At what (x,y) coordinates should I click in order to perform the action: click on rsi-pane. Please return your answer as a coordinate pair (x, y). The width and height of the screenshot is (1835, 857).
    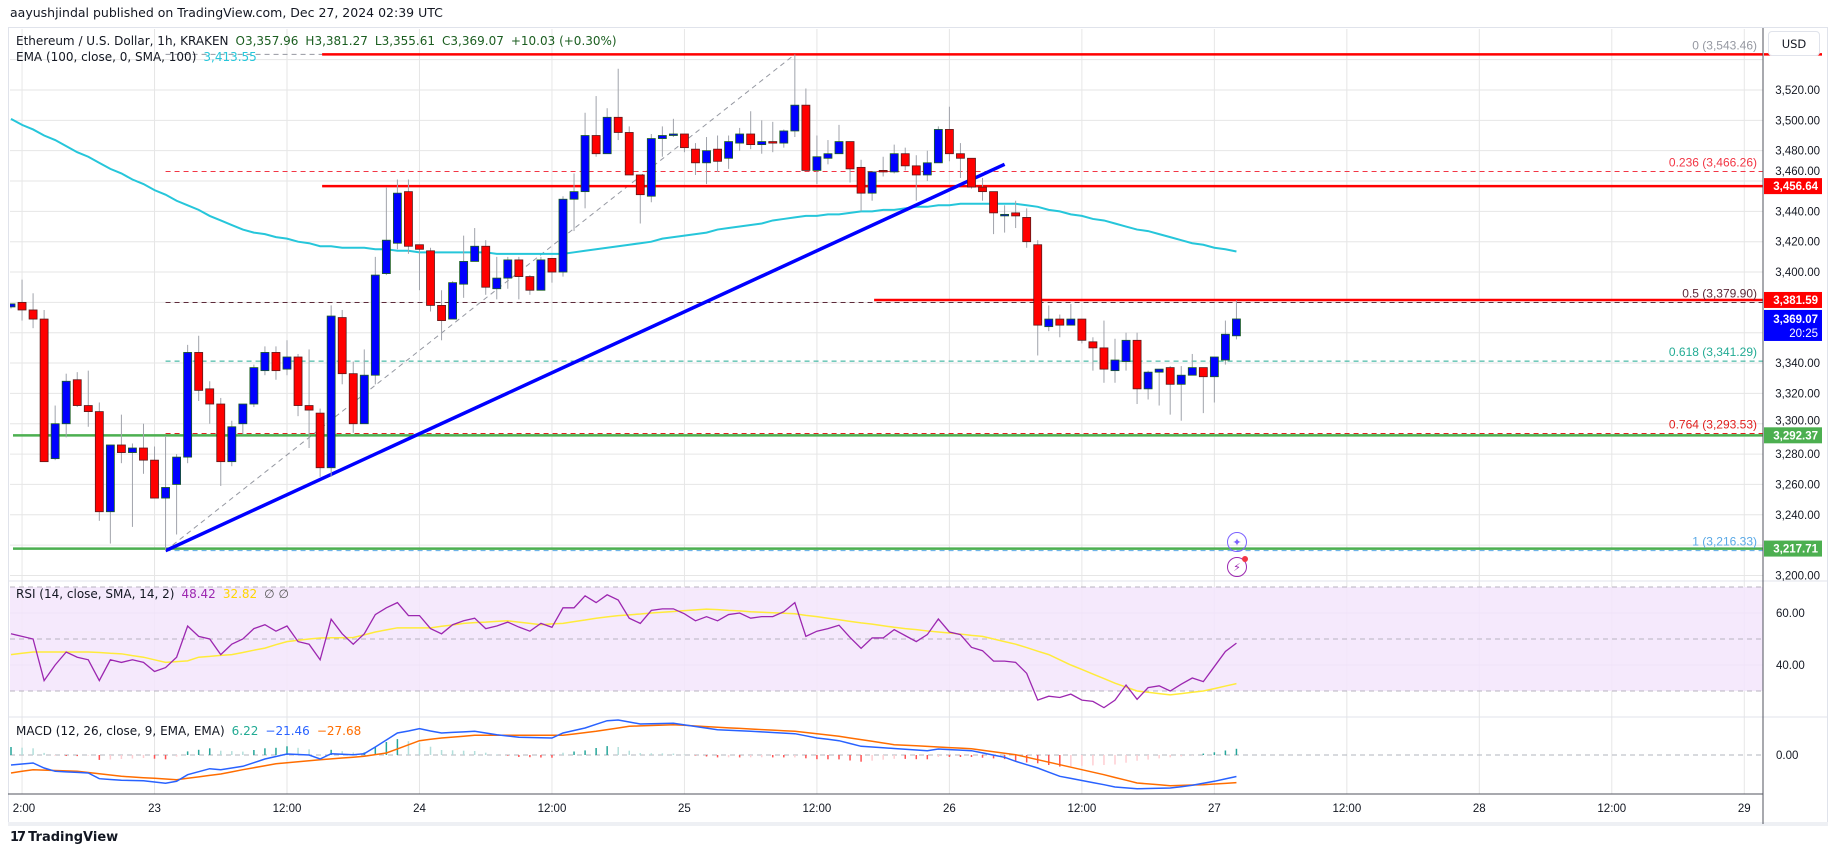
    Looking at the image, I should click on (623, 651).